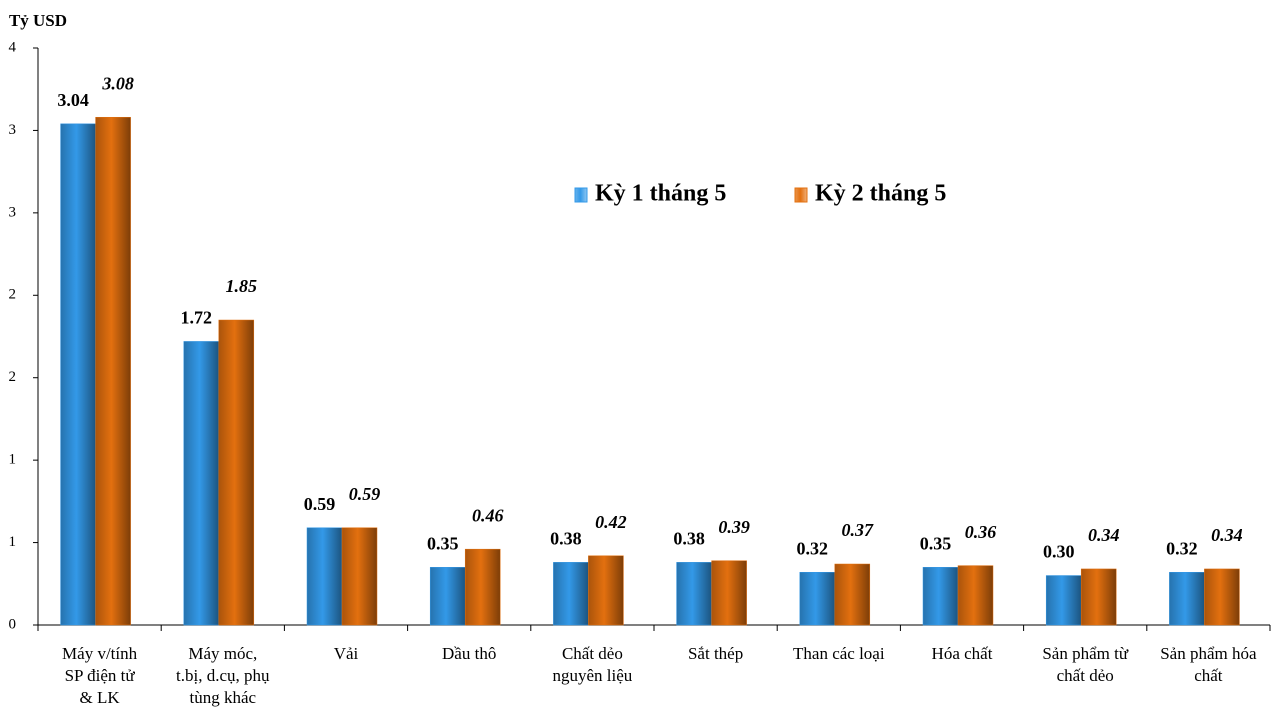 Image resolution: width=1280 pixels, height=715 pixels. Describe the element at coordinates (469, 653) in the screenshot. I see `x-tick-label: Dầu thô` at that location.